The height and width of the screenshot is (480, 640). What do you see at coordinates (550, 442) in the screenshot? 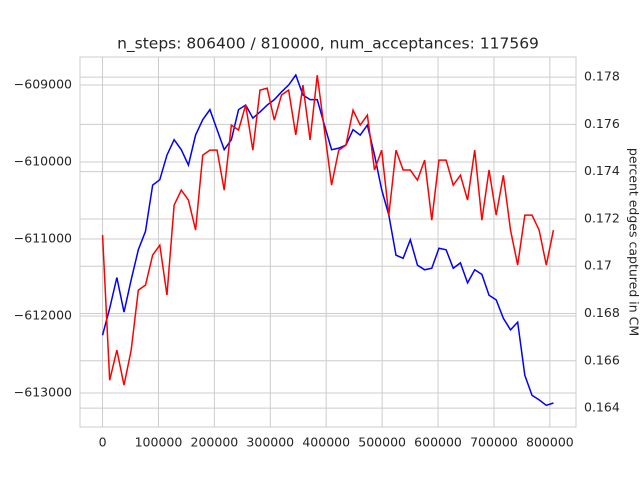
I see `x-tick-label: 800000` at bounding box center [550, 442].